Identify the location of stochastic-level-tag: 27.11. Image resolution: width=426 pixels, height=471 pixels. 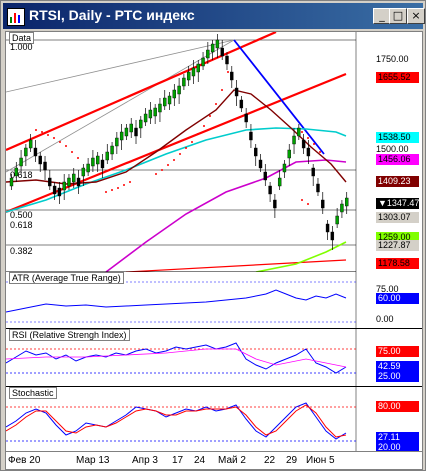
(397, 437).